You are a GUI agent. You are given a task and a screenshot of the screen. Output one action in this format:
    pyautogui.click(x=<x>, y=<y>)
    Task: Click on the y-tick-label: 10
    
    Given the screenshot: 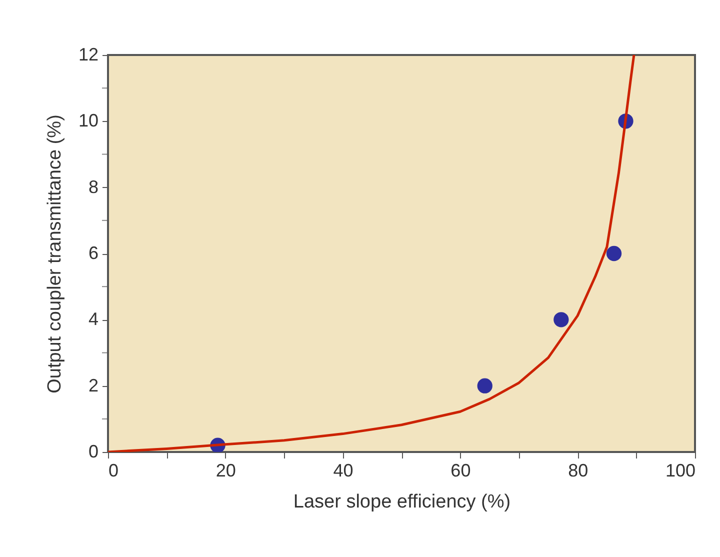 What is the action you would take?
    pyautogui.click(x=88, y=120)
    